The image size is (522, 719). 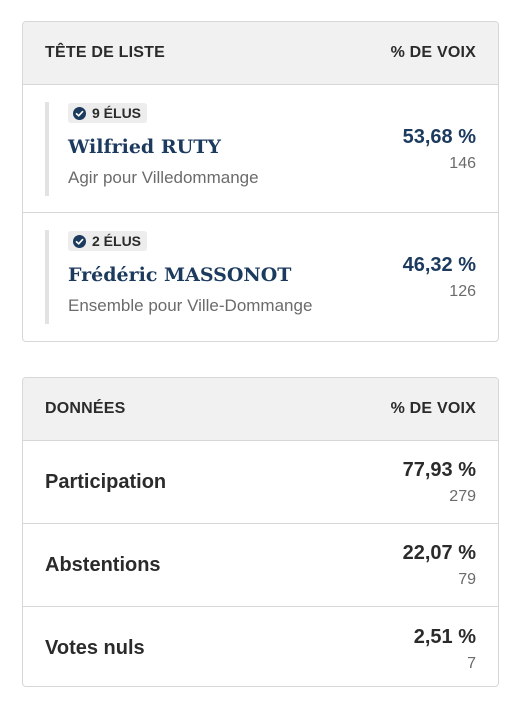 I want to click on results-header: TÊTE DE LISTE % DE VOIX, so click(x=260, y=53).